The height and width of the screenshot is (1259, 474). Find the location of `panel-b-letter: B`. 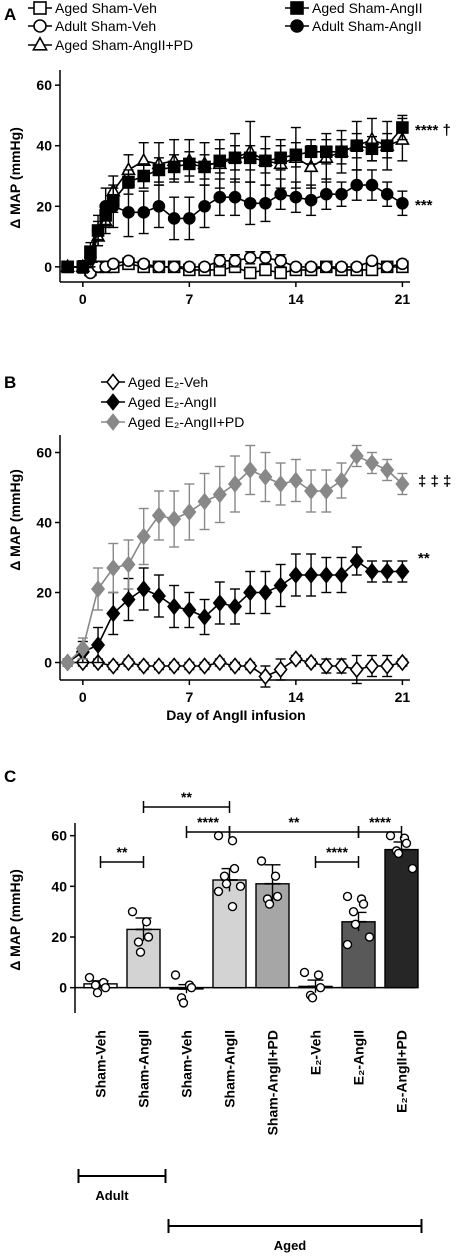

panel-b-letter: B is located at coordinates (10, 382).